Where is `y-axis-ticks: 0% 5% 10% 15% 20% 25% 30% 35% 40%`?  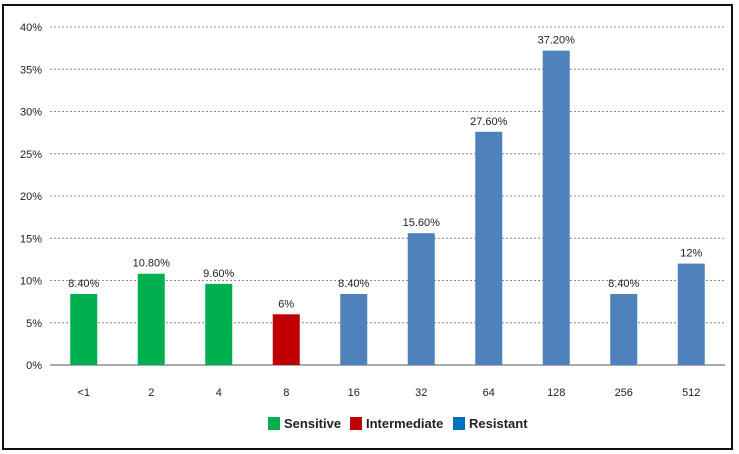 y-axis-ticks: 0% 5% 10% 15% 20% 25% 30% 35% 40% is located at coordinates (31, 197).